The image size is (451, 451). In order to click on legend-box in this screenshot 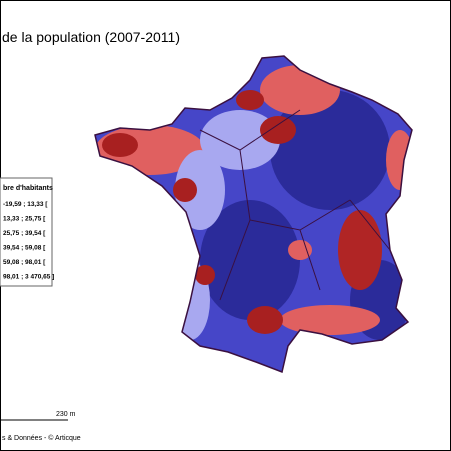, I will do `click(26, 232)`.